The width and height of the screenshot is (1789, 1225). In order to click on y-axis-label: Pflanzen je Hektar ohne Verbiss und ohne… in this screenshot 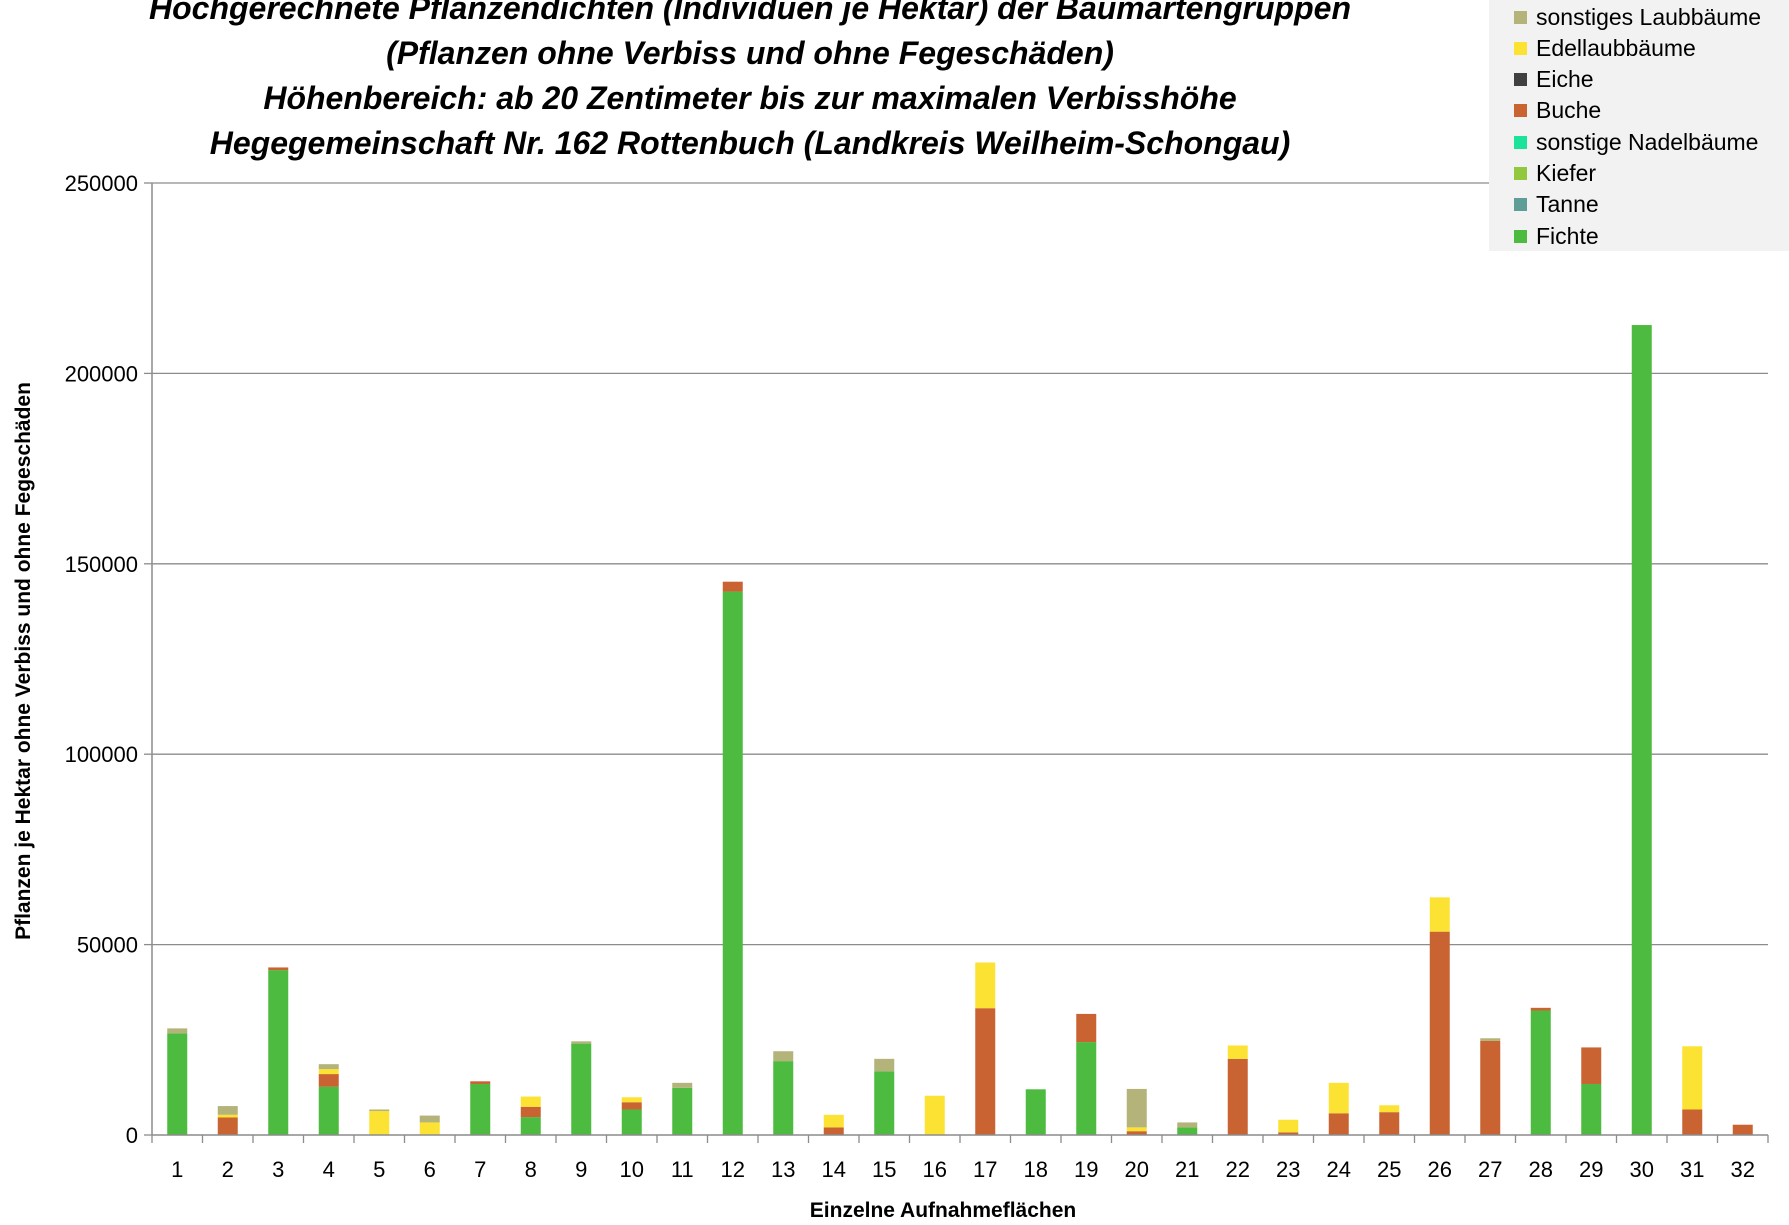, I will do `click(23, 661)`.